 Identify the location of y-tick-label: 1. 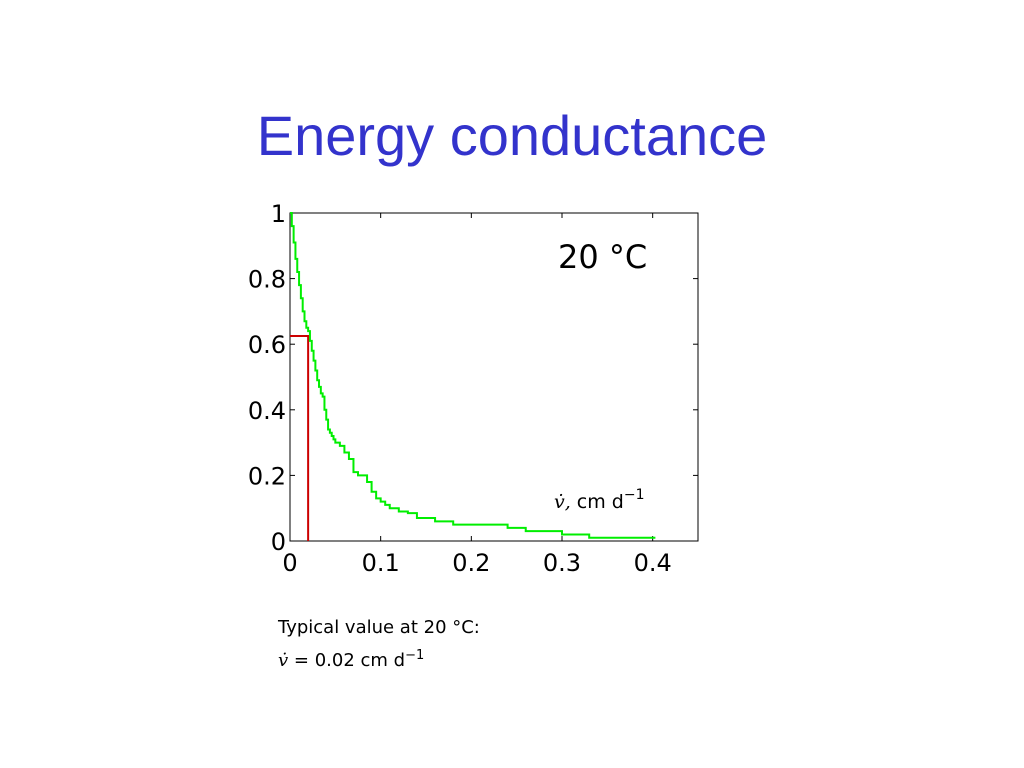
(278, 214).